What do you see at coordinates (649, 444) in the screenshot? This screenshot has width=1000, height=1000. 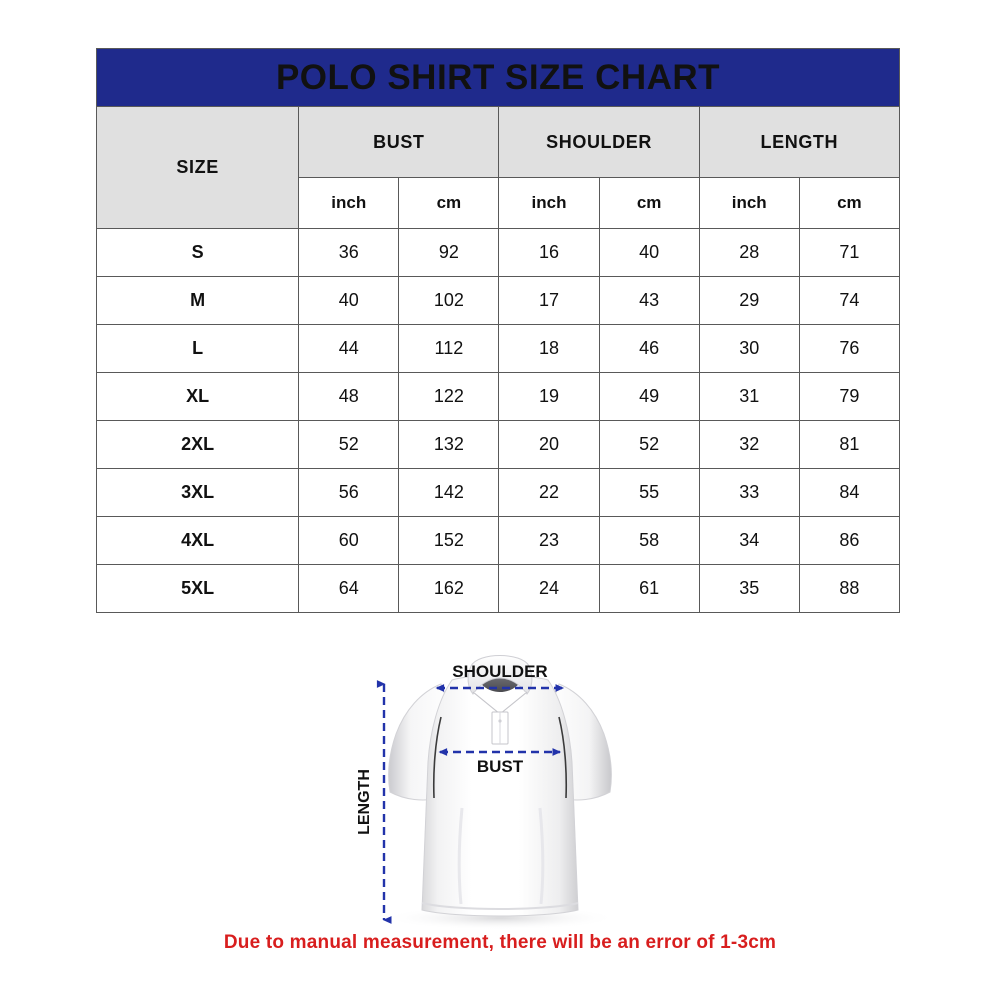 I see `cell-shoulder-cm: 52` at bounding box center [649, 444].